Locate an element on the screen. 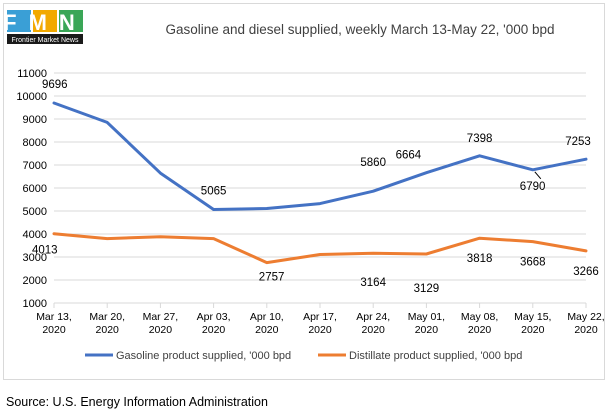 Image resolution: width=608 pixels, height=419 pixels. fmn-logo: FMN Frontier Market News is located at coordinates (45, 27).